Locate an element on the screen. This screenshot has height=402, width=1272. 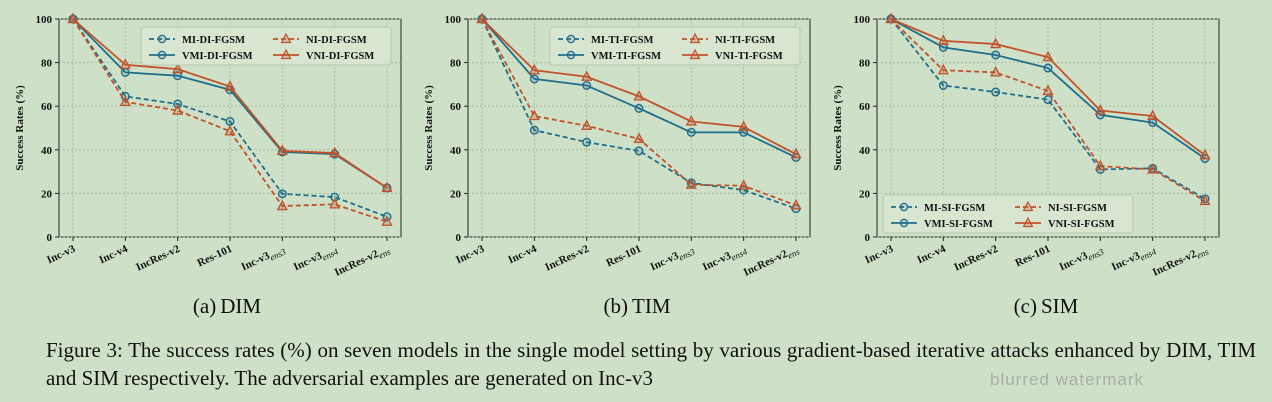
legend-label: NI-DI-FGSM is located at coordinates (336, 40).